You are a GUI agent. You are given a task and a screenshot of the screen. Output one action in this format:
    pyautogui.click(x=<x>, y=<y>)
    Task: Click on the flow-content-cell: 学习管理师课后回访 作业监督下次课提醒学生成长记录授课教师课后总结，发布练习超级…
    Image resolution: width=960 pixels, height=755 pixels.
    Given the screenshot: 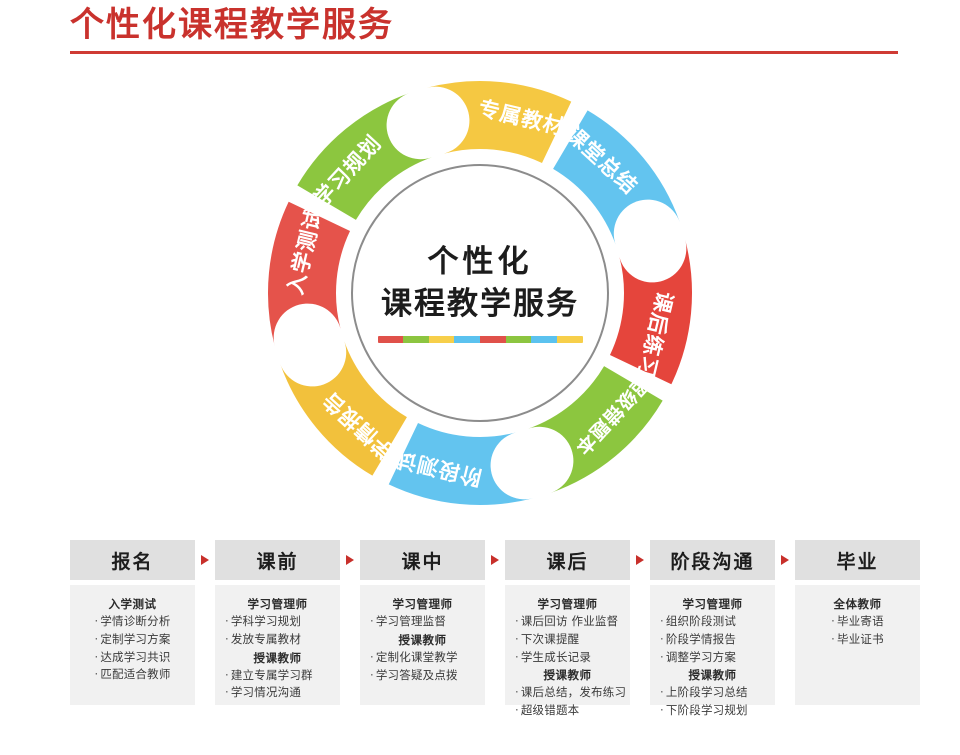 What is the action you would take?
    pyautogui.click(x=567, y=648)
    